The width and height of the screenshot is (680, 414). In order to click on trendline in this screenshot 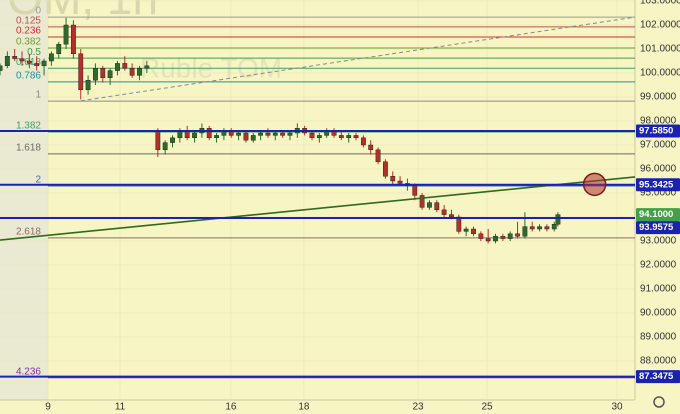, I will do `click(318, 208)`.